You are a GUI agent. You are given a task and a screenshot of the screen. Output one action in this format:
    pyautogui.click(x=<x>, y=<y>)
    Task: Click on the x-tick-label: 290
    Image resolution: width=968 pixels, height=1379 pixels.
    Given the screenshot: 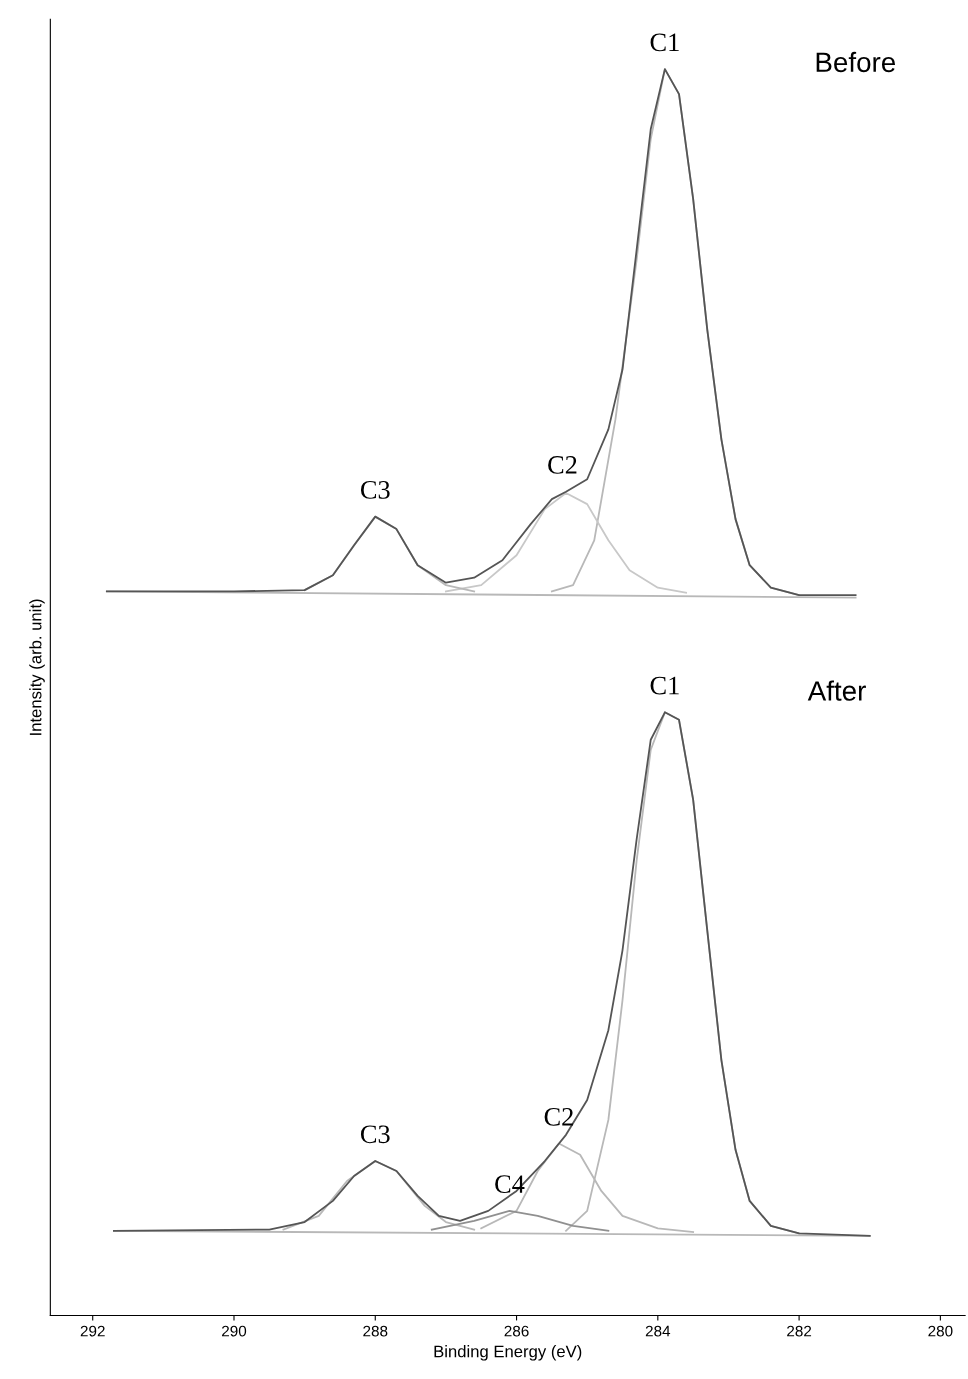 What is the action you would take?
    pyautogui.click(x=234, y=1331)
    